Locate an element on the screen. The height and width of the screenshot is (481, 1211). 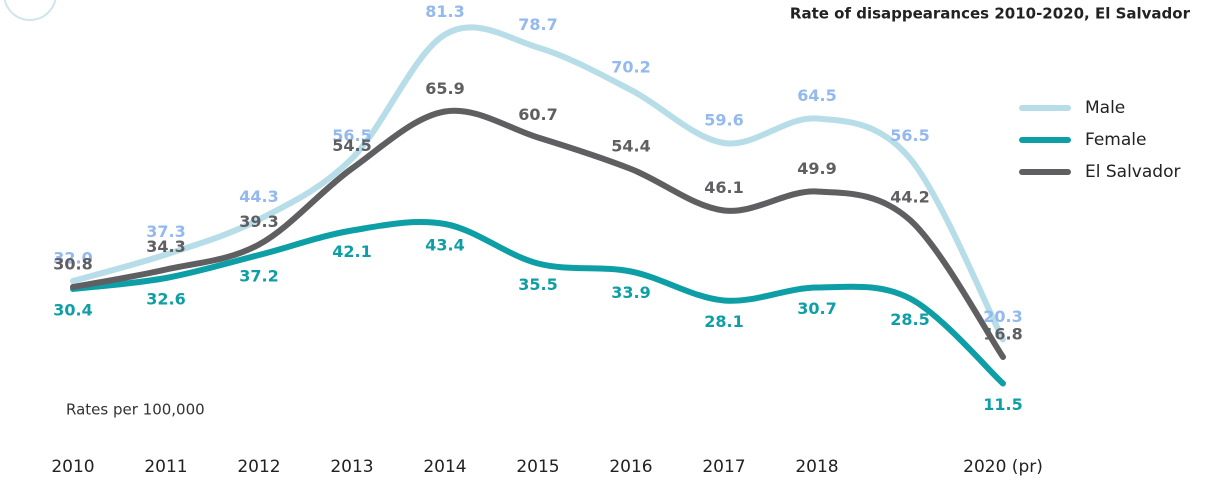
data-label: 11.5 is located at coordinates (1002, 404).